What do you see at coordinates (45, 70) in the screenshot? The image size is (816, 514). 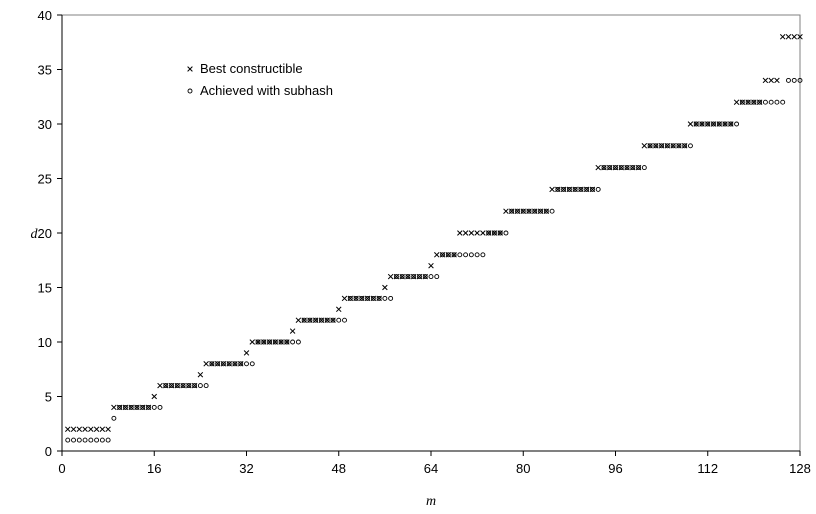 I see `y-tick-label: 35` at bounding box center [45, 70].